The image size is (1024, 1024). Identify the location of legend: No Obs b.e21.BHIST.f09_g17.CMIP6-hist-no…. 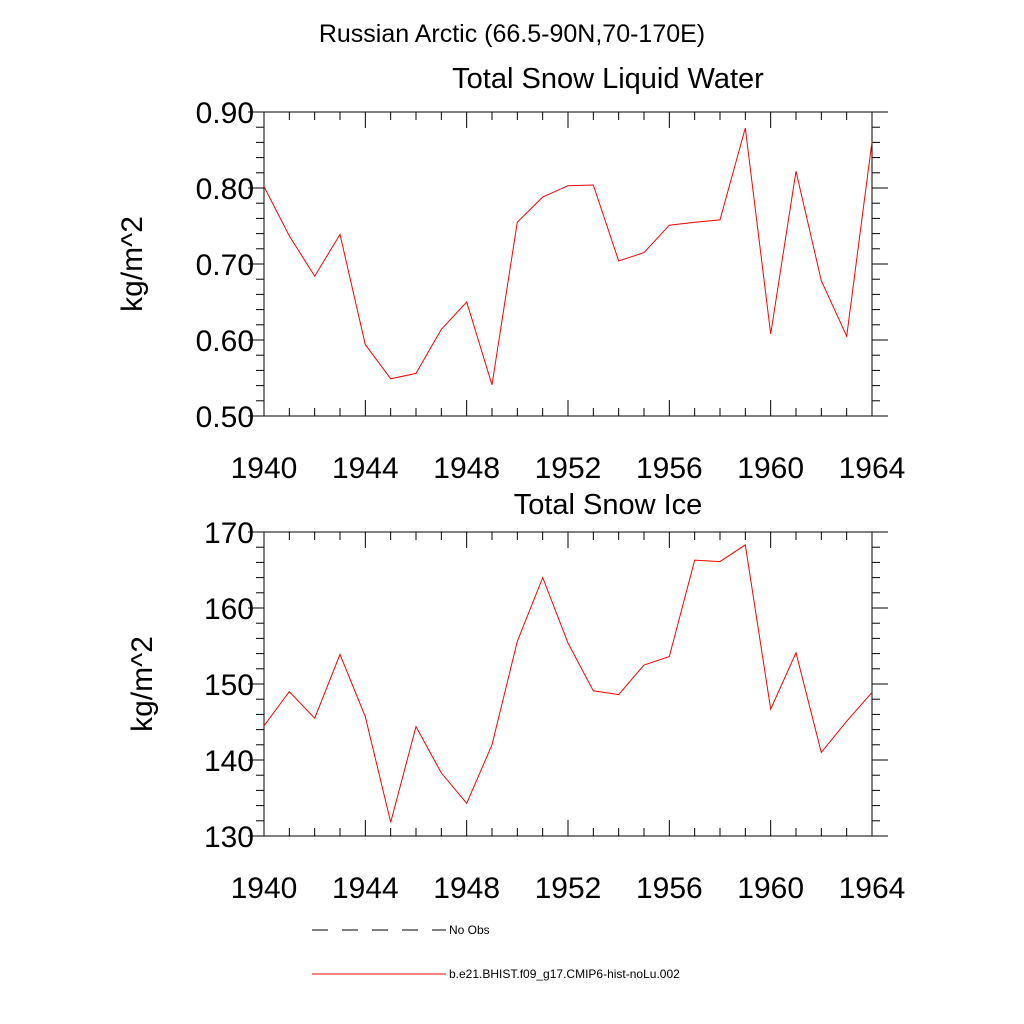
(496, 952).